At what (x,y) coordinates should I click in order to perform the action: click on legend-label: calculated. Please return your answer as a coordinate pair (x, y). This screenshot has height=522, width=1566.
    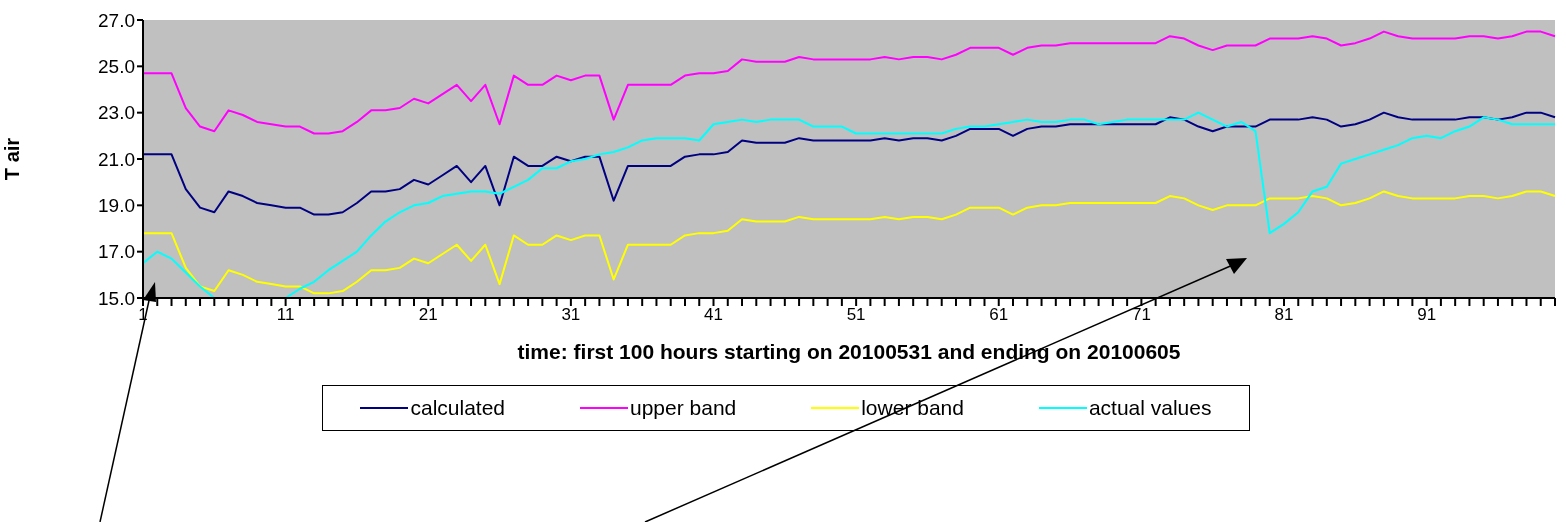
    Looking at the image, I should click on (458, 408).